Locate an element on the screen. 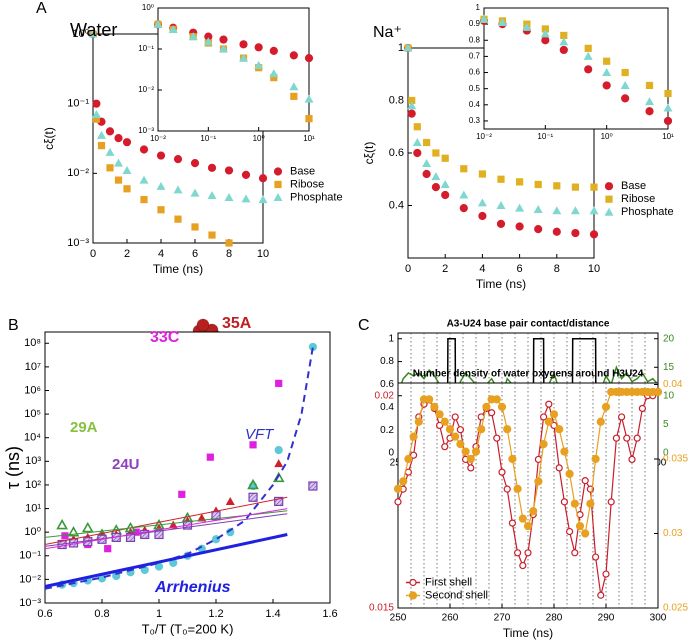 This screenshot has height=644, width=698. y-axis-label: τ (ns) is located at coordinates (13, 467).